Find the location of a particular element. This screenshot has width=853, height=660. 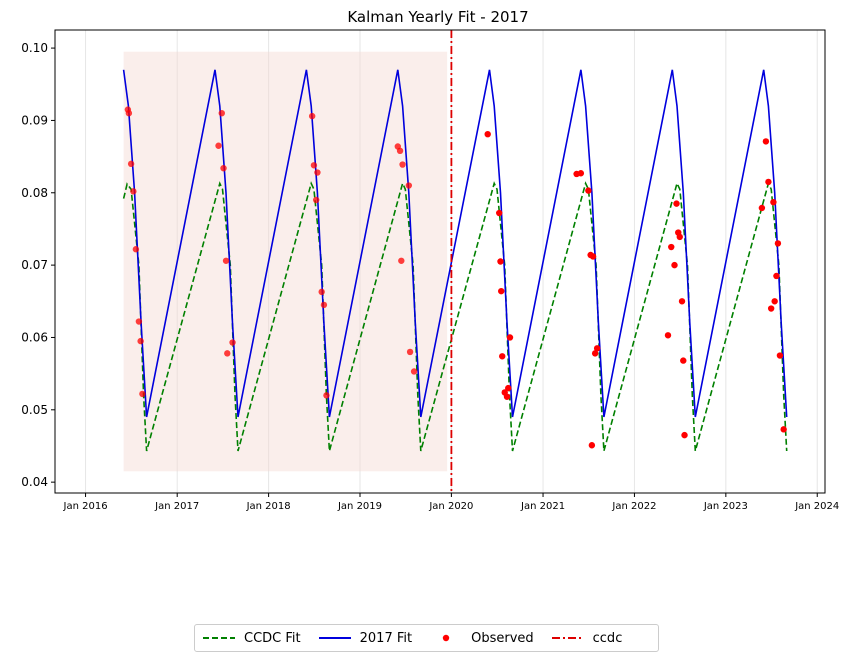

x-tick-label: Jan 2016 is located at coordinates (85, 506).